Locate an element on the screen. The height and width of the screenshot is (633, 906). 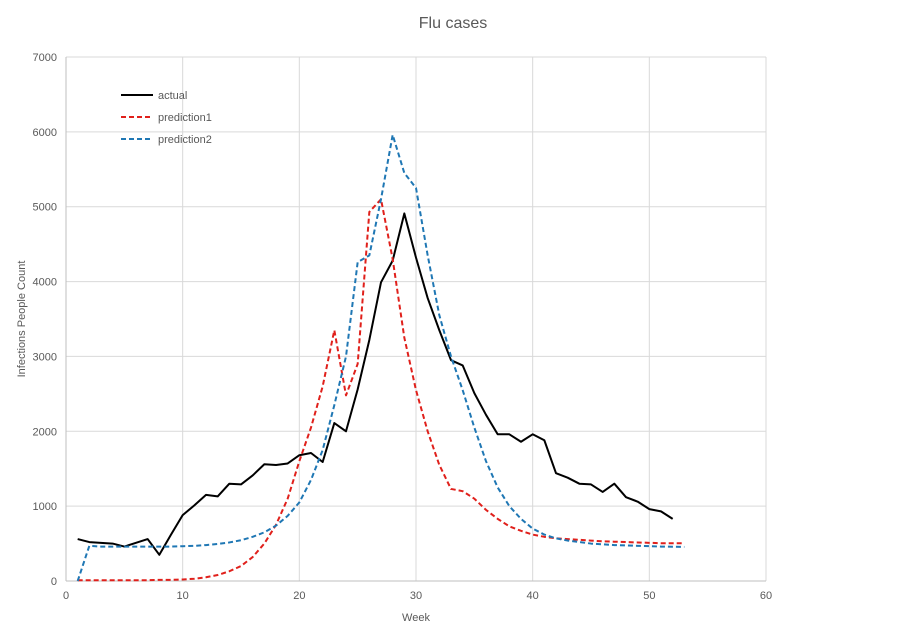
legend: actual prediction1 prediction2 is located at coordinates (166, 118).